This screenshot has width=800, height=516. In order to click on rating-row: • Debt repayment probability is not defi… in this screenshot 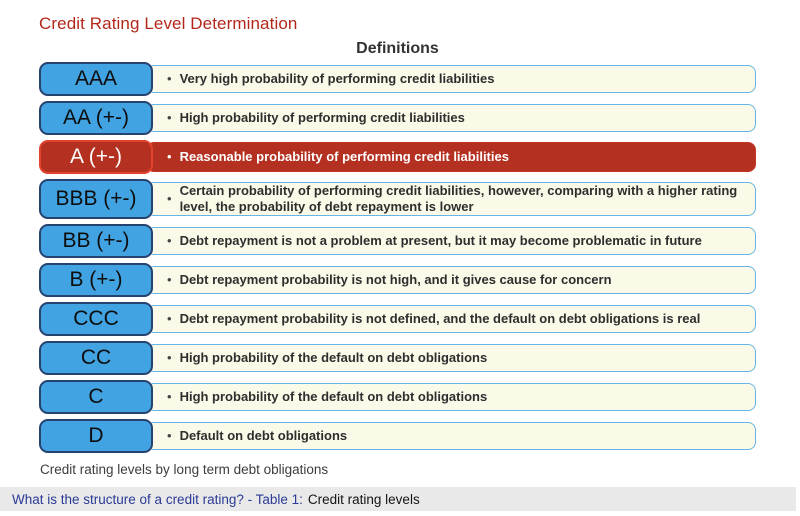, I will do `click(397, 319)`.